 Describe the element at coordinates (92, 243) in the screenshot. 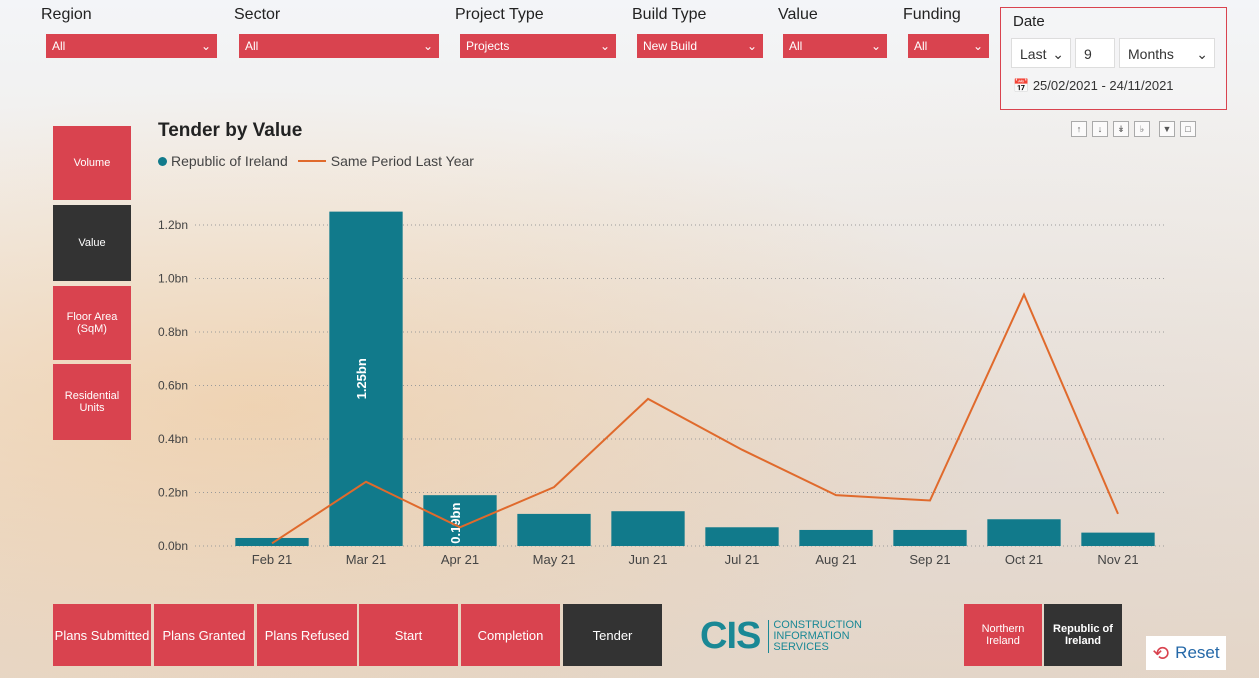

I see `metric-value-button: Value` at that location.